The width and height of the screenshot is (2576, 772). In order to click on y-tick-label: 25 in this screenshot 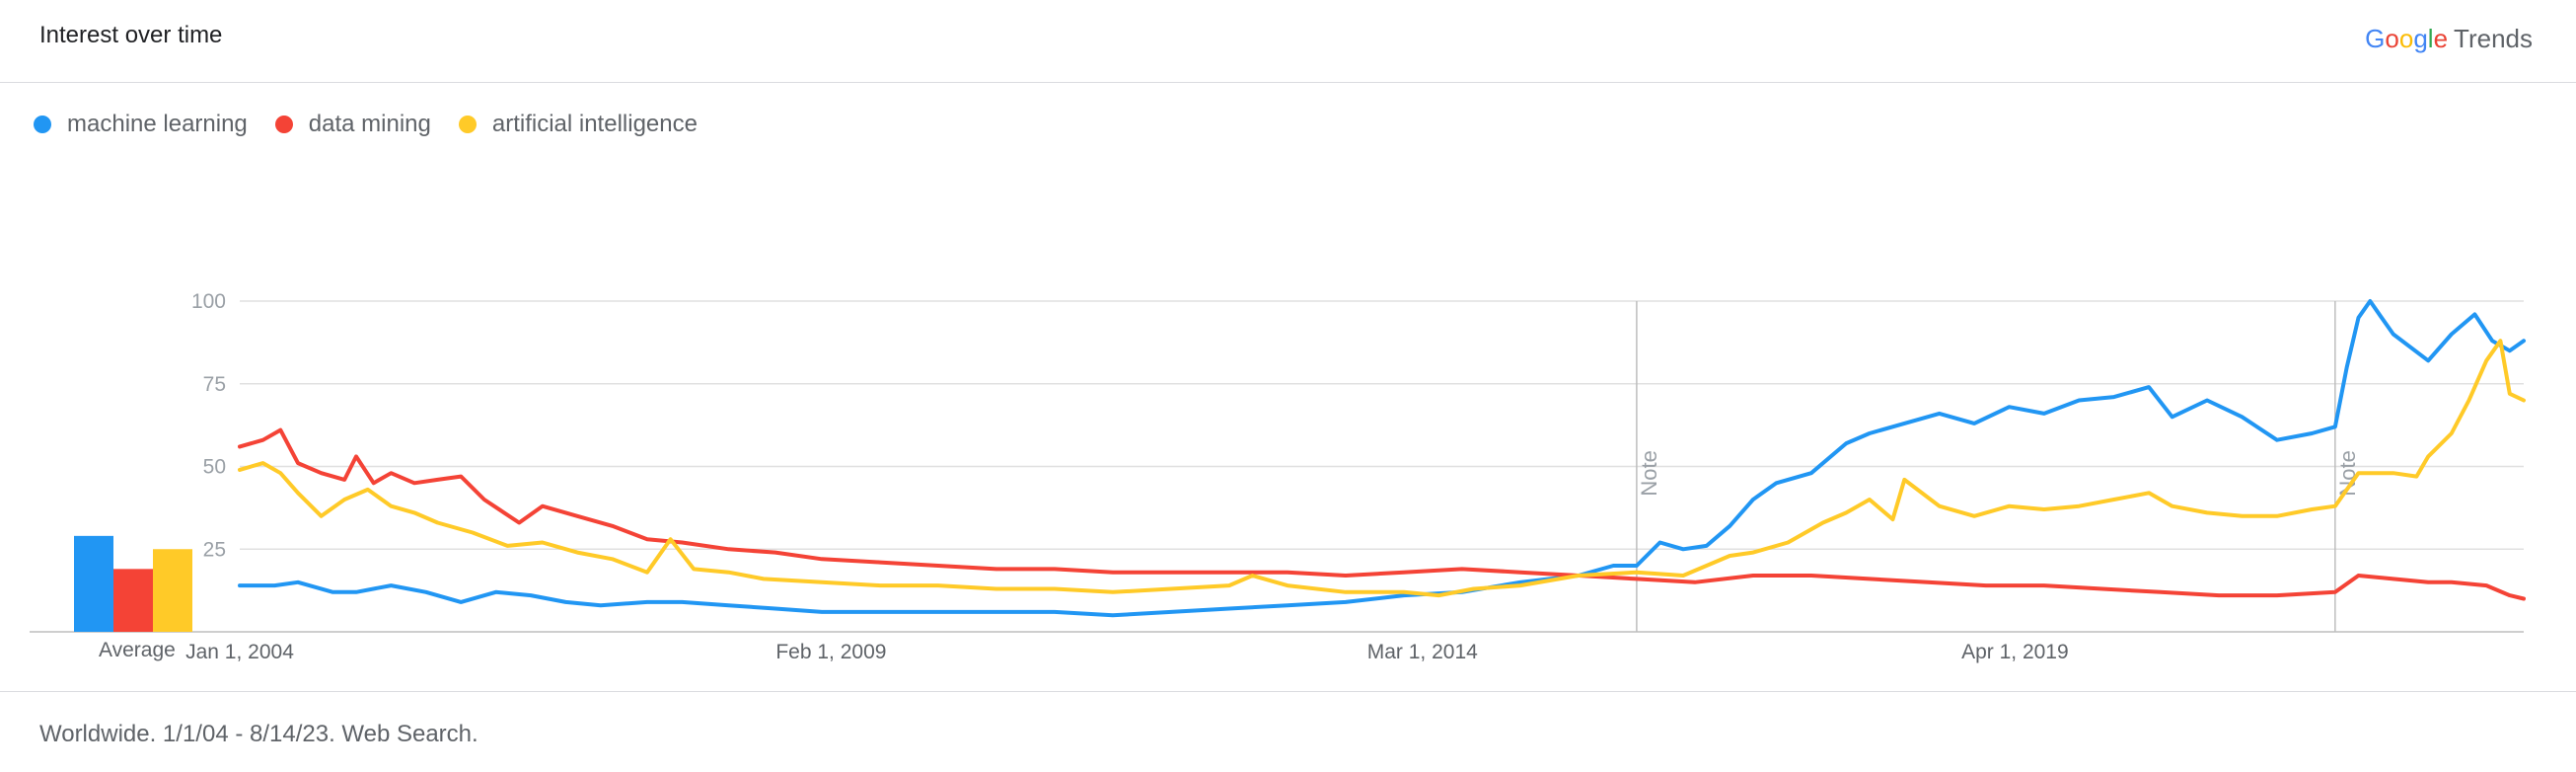, I will do `click(214, 549)`.